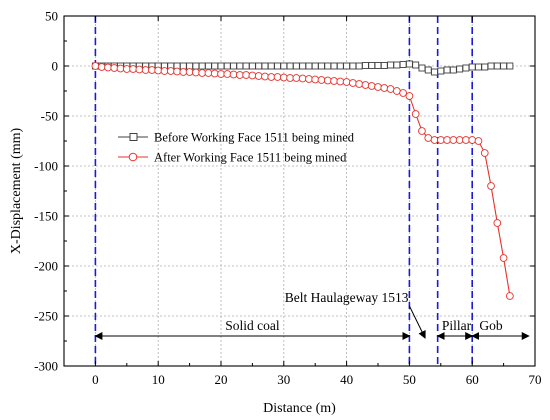  I want to click on x-tick-label: 70, so click(535, 379).